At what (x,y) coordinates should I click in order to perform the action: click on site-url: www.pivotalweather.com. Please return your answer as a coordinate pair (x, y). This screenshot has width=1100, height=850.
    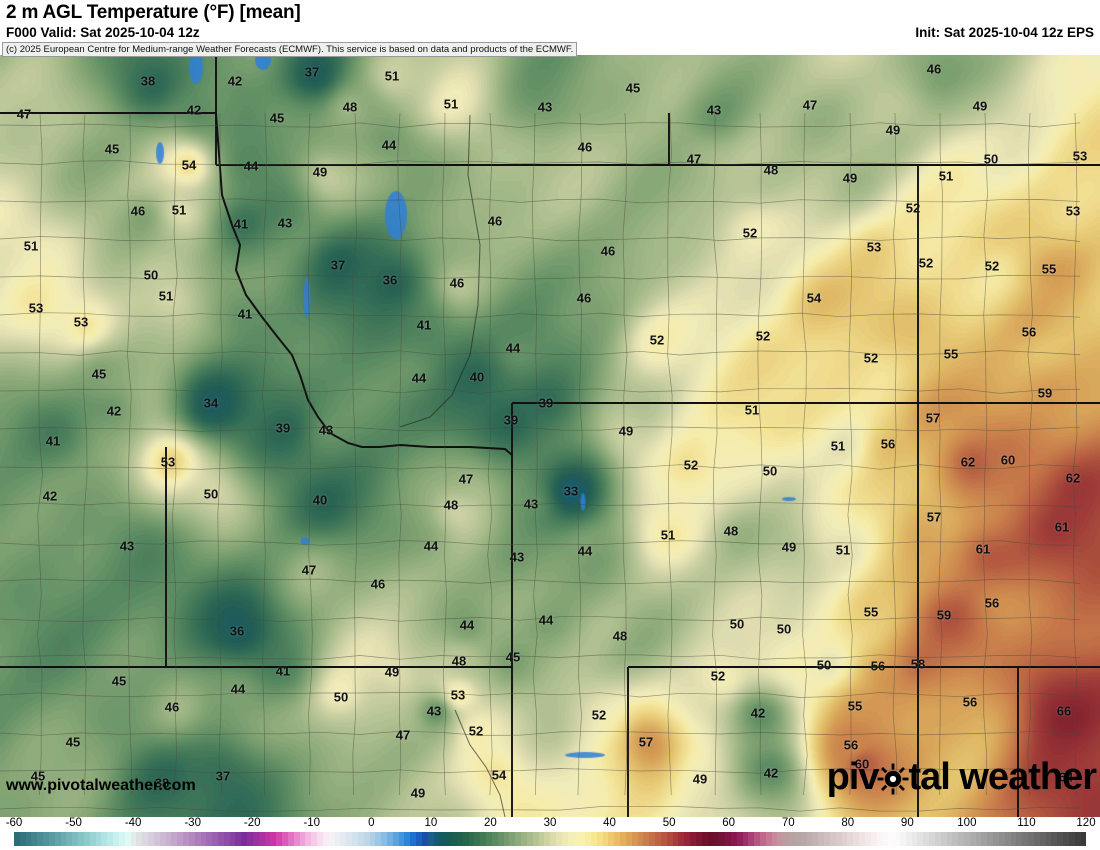
    Looking at the image, I should click on (101, 785).